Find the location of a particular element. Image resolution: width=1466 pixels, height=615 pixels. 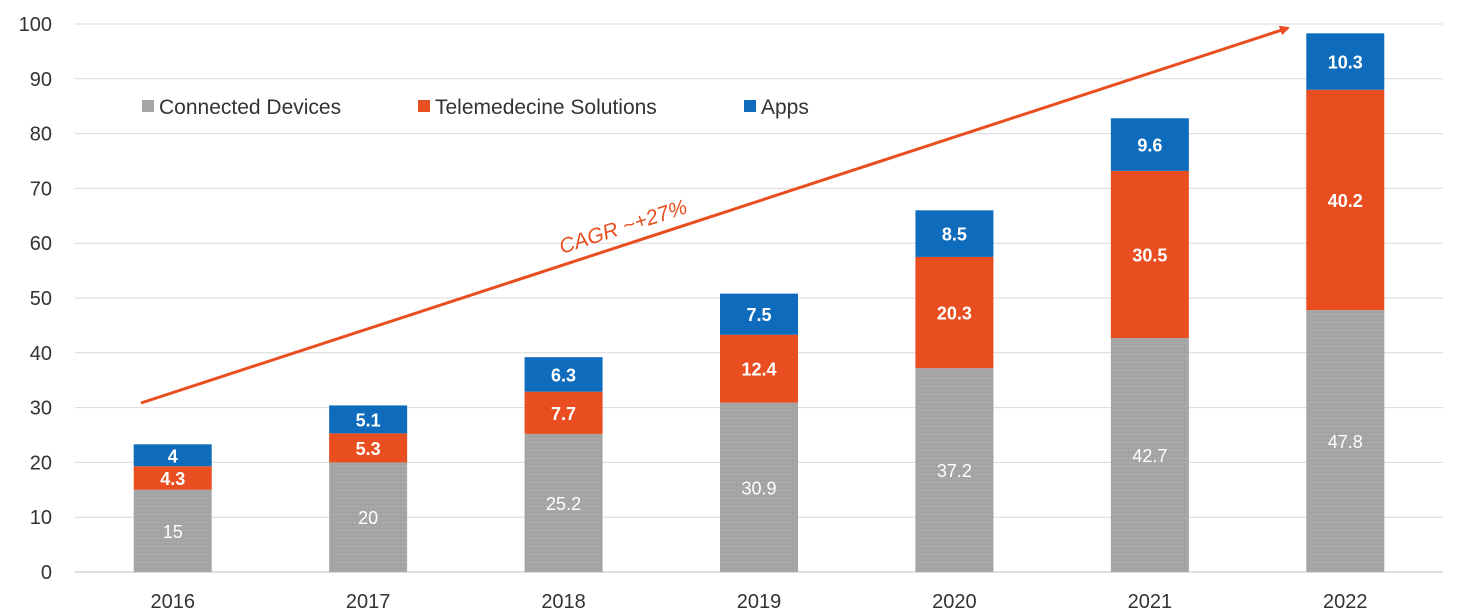

data-label: 5.3 is located at coordinates (368, 449).